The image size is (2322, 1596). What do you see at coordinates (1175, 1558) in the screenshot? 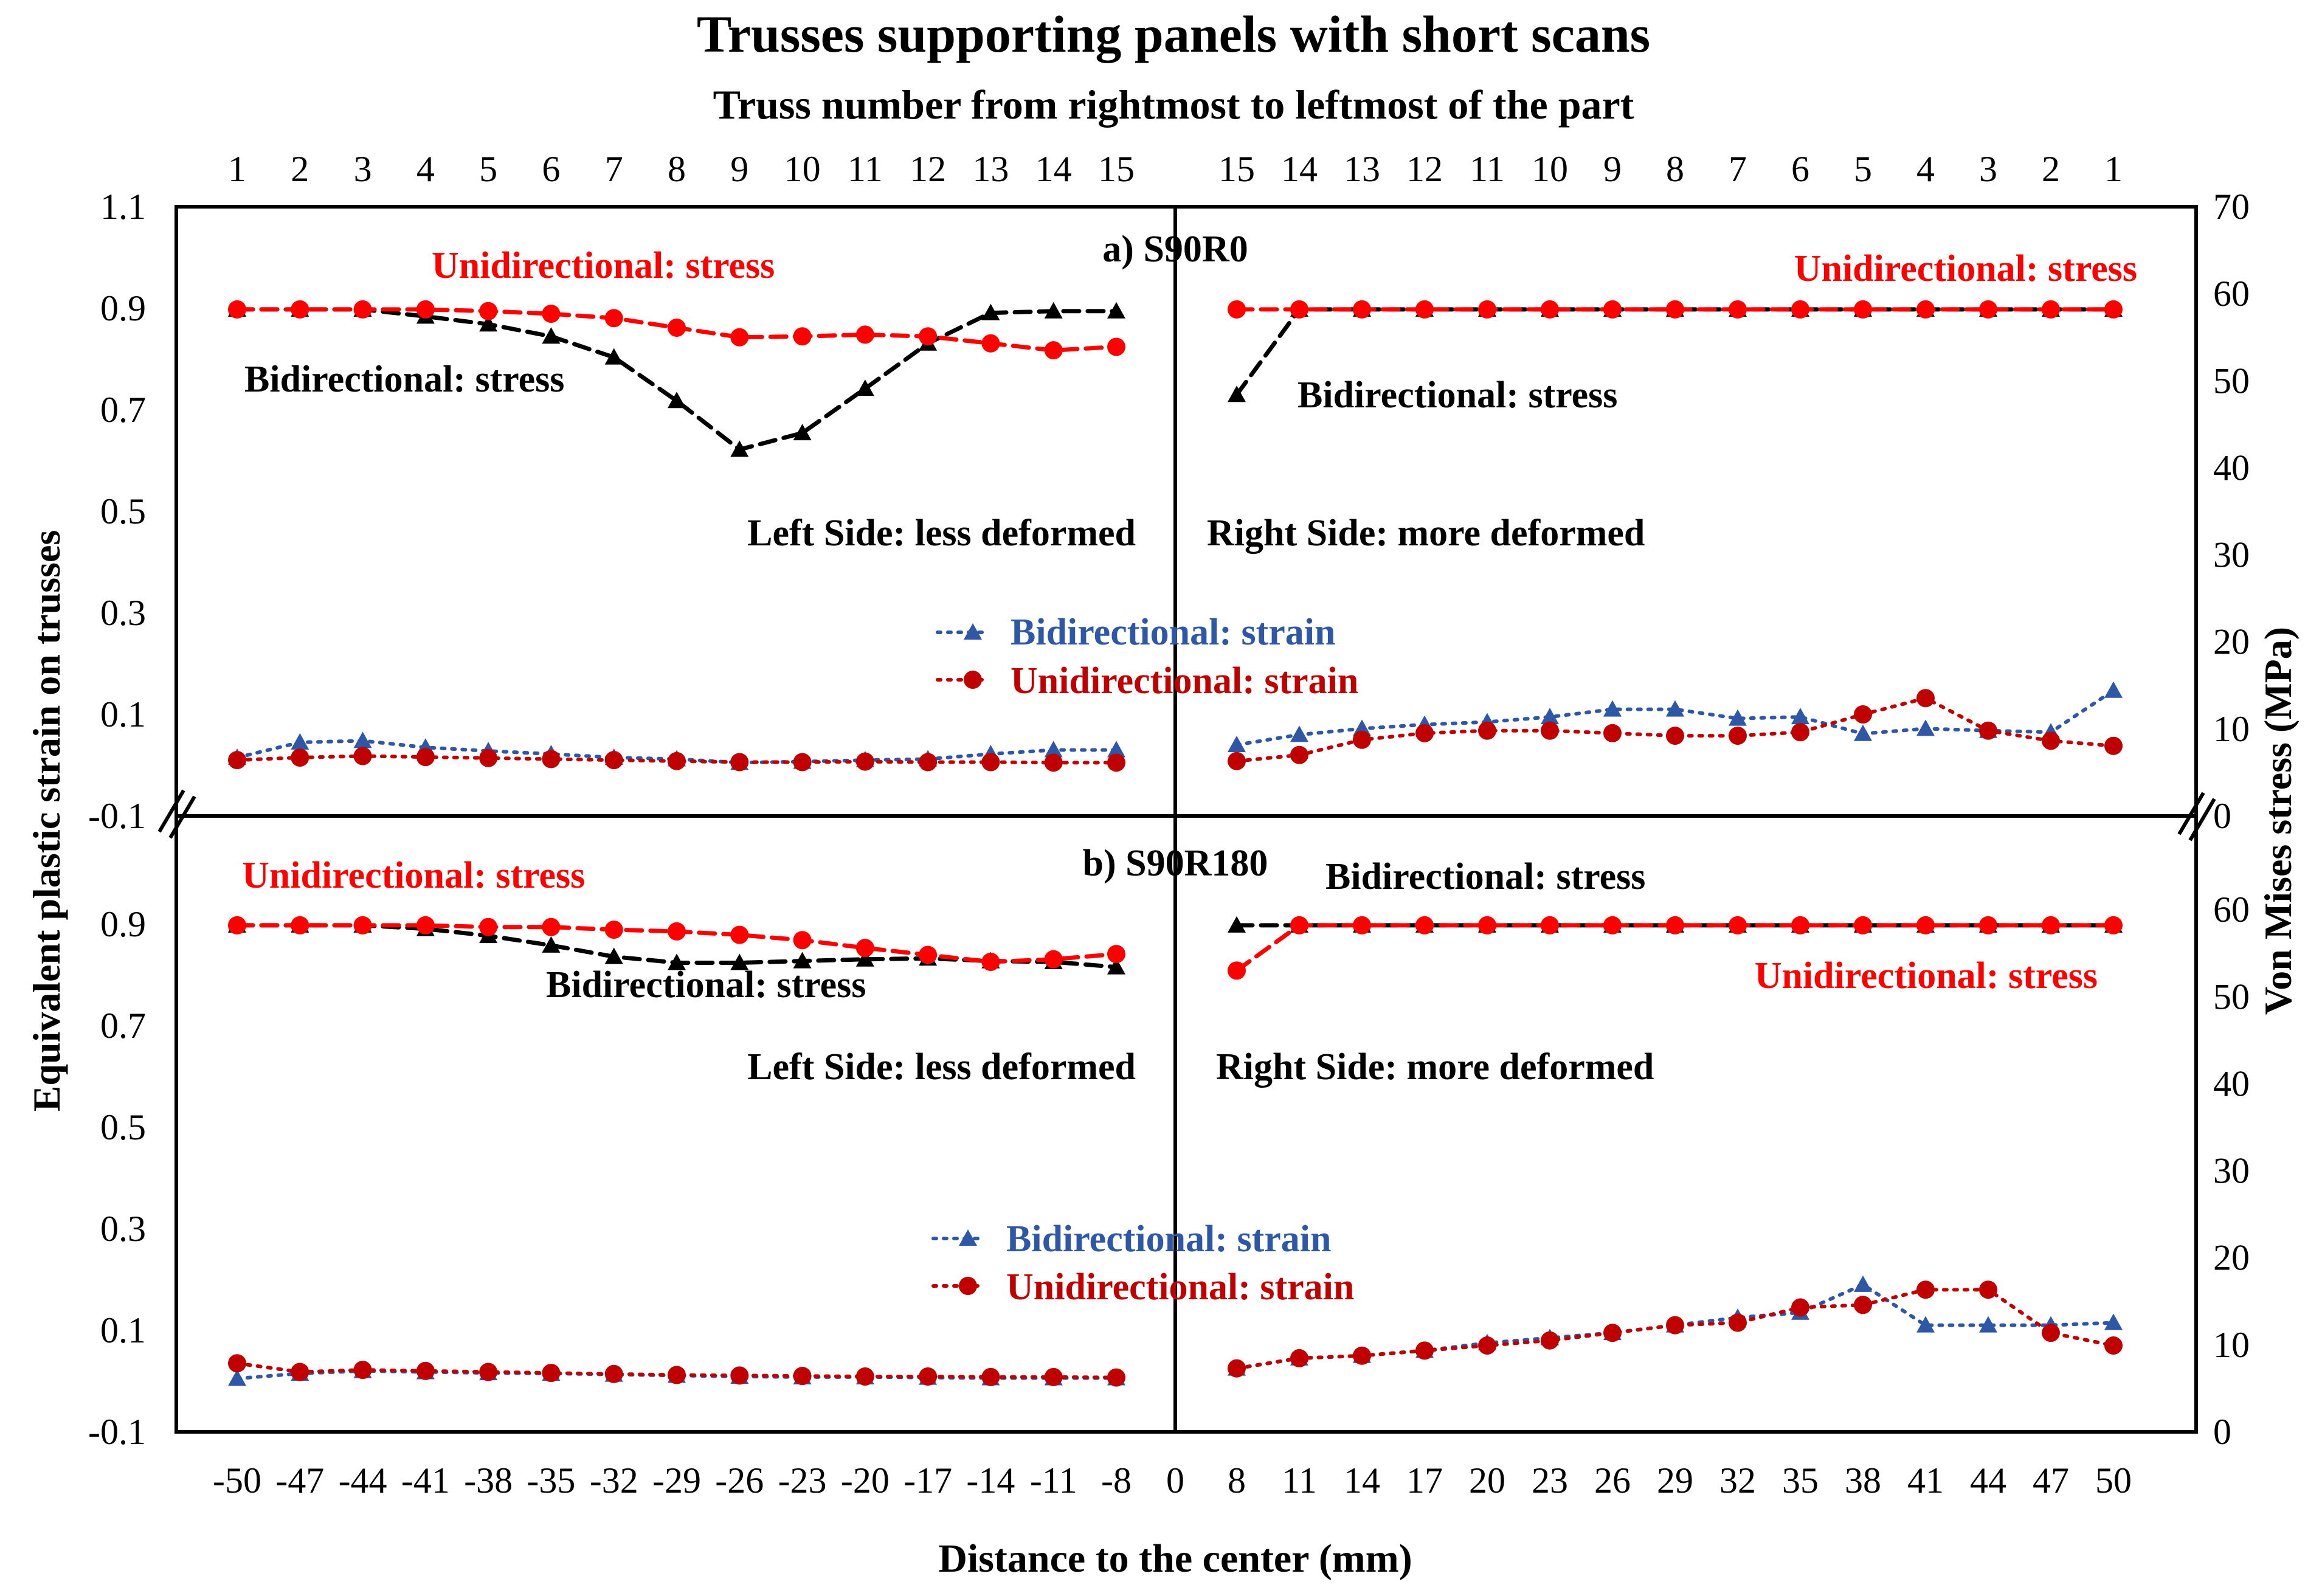
I see `x-axis-label: Distance to the center (mm)` at bounding box center [1175, 1558].